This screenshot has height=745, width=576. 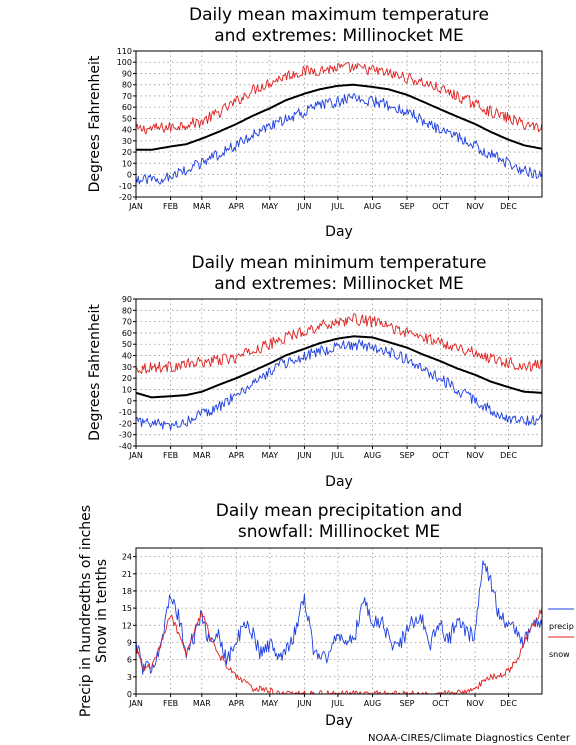 I want to click on legend-label-precip: precip, so click(x=561, y=626).